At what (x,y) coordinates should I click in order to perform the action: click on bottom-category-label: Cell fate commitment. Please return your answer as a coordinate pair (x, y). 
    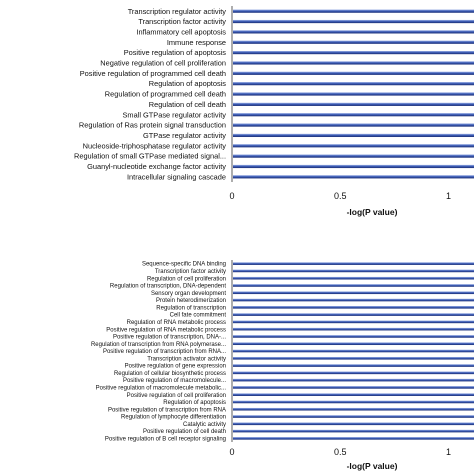
    Looking at the image, I should click on (198, 316).